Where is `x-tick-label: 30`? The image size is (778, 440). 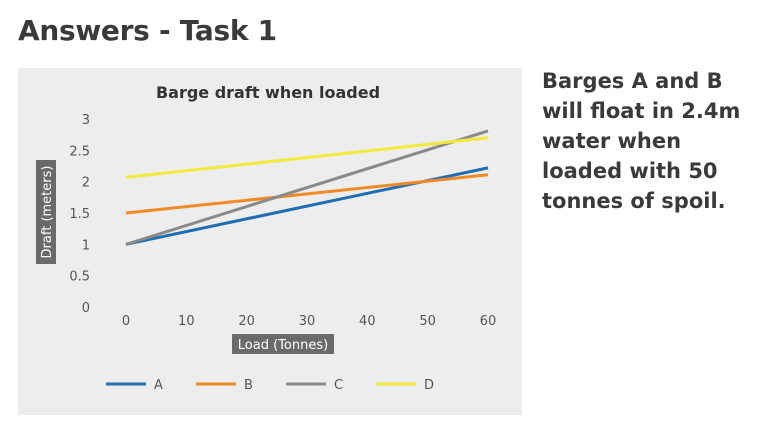
x-tick-label: 30 is located at coordinates (307, 321).